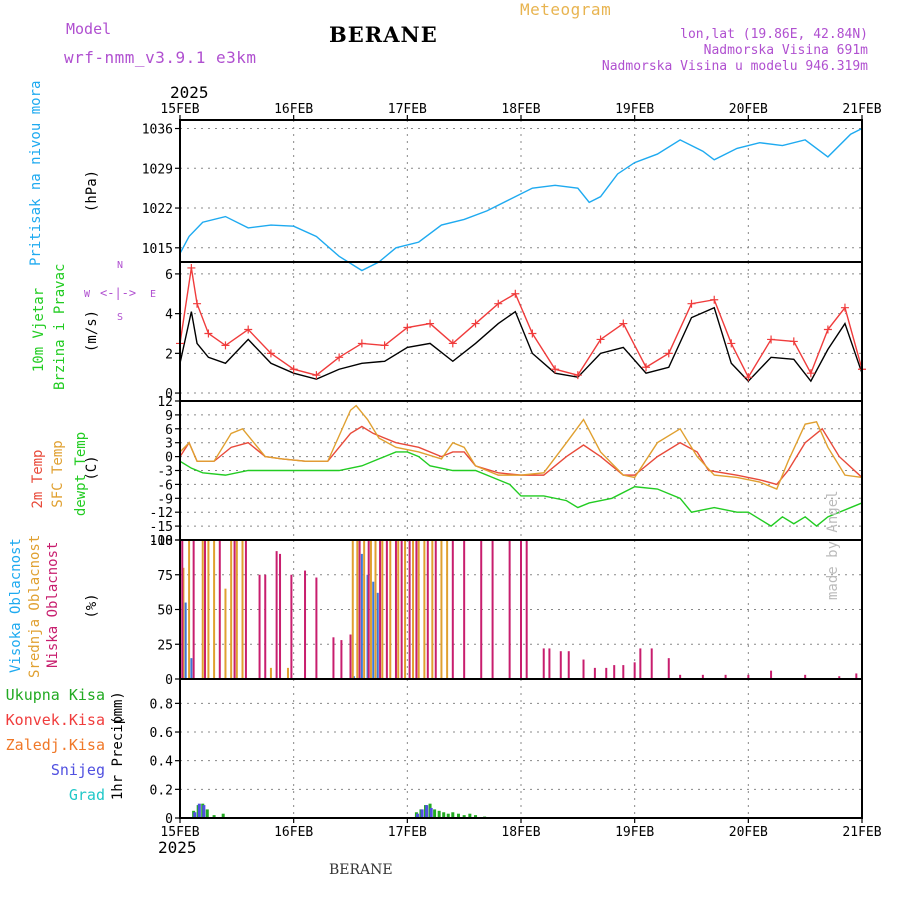 This screenshot has width=900, height=900. I want to click on sfctemp-label: SFC Temp, so click(58, 474).